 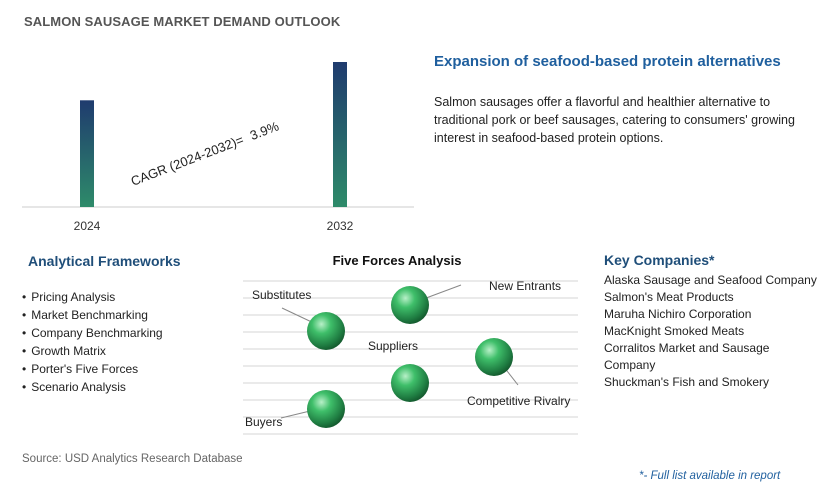 I want to click on company-item: Alaska Sausage and Seafood Company, so click(x=710, y=280).